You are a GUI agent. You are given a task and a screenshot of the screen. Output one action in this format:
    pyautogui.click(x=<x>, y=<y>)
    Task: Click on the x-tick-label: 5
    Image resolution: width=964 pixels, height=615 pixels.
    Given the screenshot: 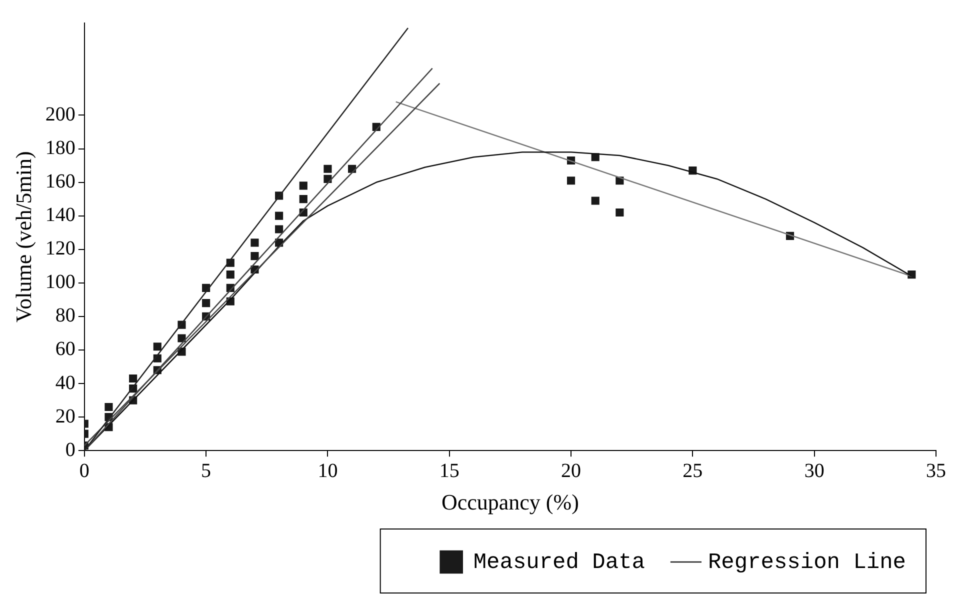 What is the action you would take?
    pyautogui.click(x=206, y=471)
    